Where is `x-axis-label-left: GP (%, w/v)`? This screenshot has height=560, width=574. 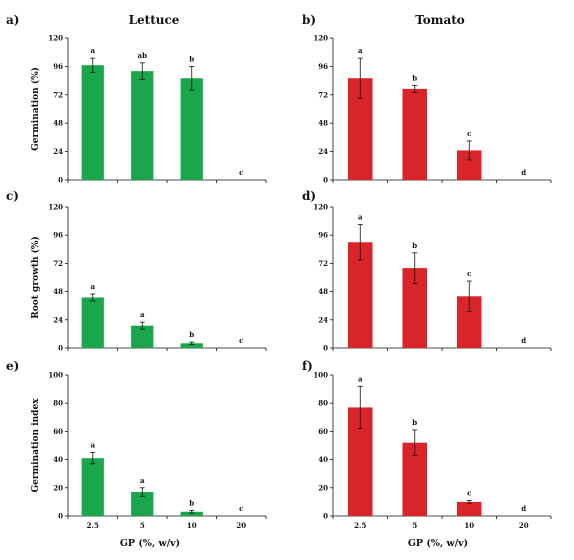
x-axis-label-left: GP (%, w/v) is located at coordinates (150, 543).